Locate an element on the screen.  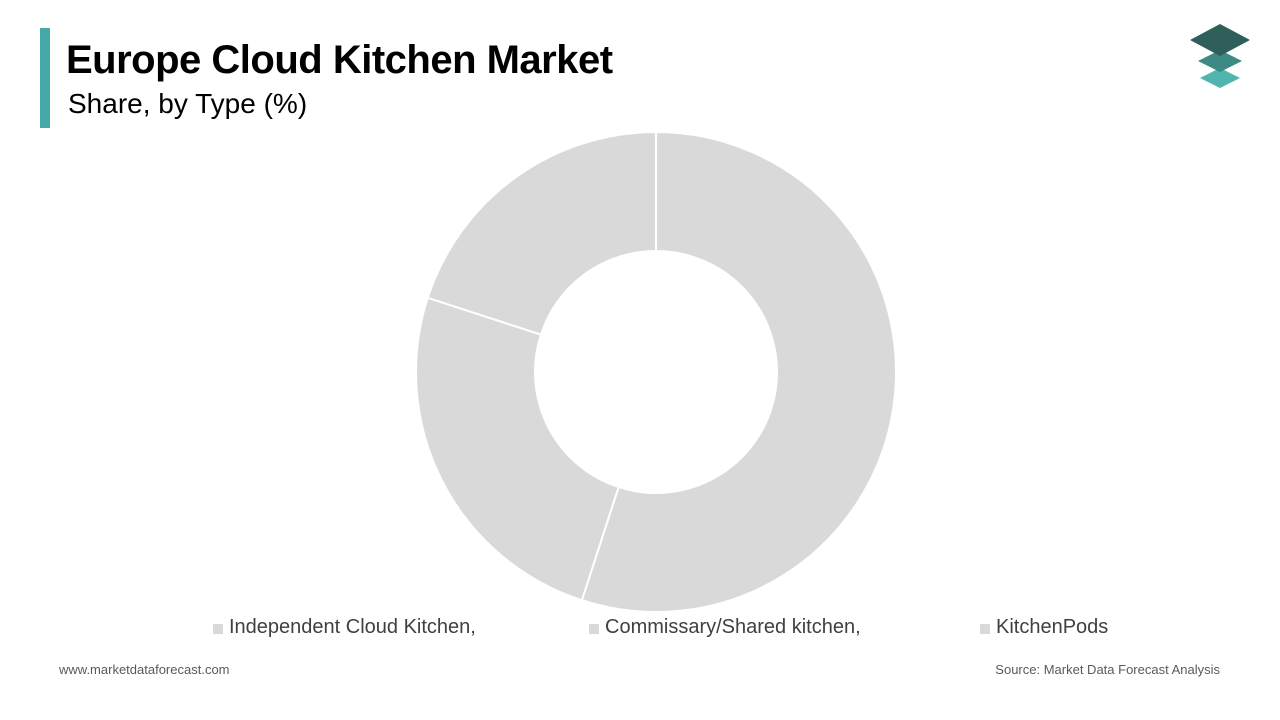
stacked-layers-logo-icon is located at coordinates (1220, 56).